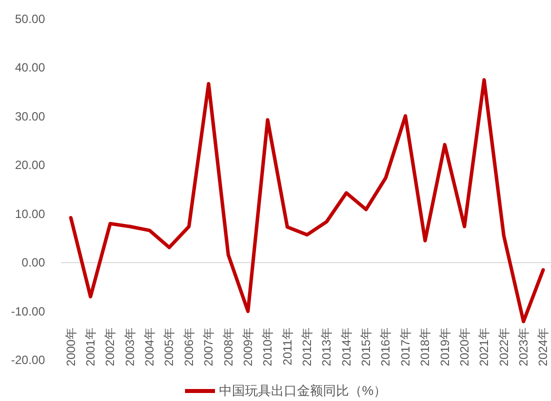 The image size is (551, 401). What do you see at coordinates (484, 347) in the screenshot?
I see `x-tick-label: 2021年` at bounding box center [484, 347].